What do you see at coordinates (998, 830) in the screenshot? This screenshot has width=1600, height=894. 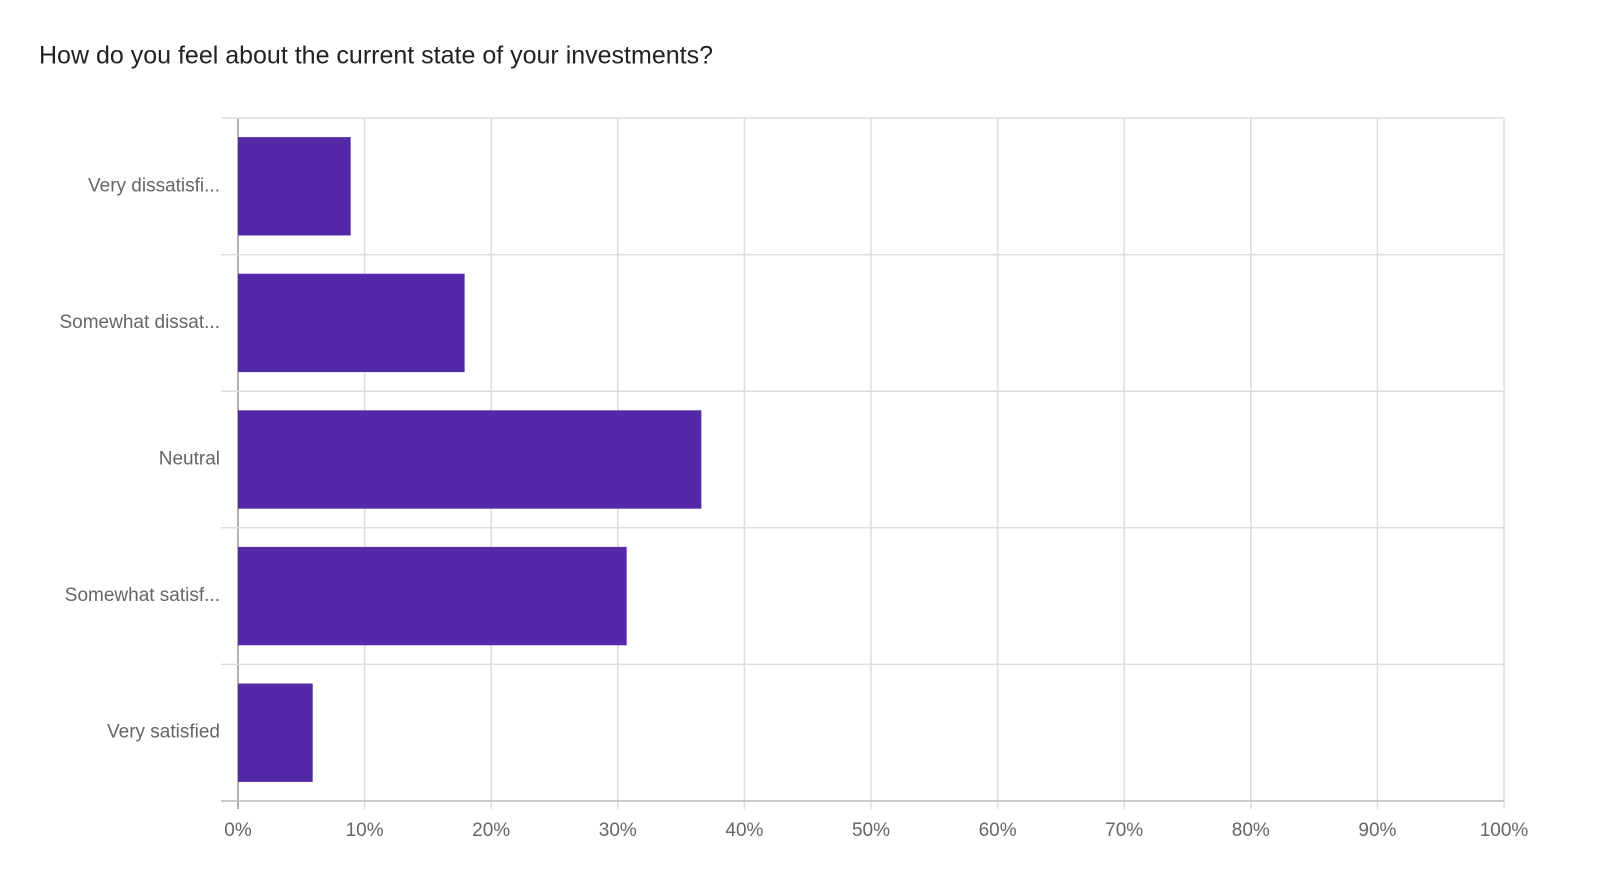 I see `x-tick-label: 60%` at bounding box center [998, 830].